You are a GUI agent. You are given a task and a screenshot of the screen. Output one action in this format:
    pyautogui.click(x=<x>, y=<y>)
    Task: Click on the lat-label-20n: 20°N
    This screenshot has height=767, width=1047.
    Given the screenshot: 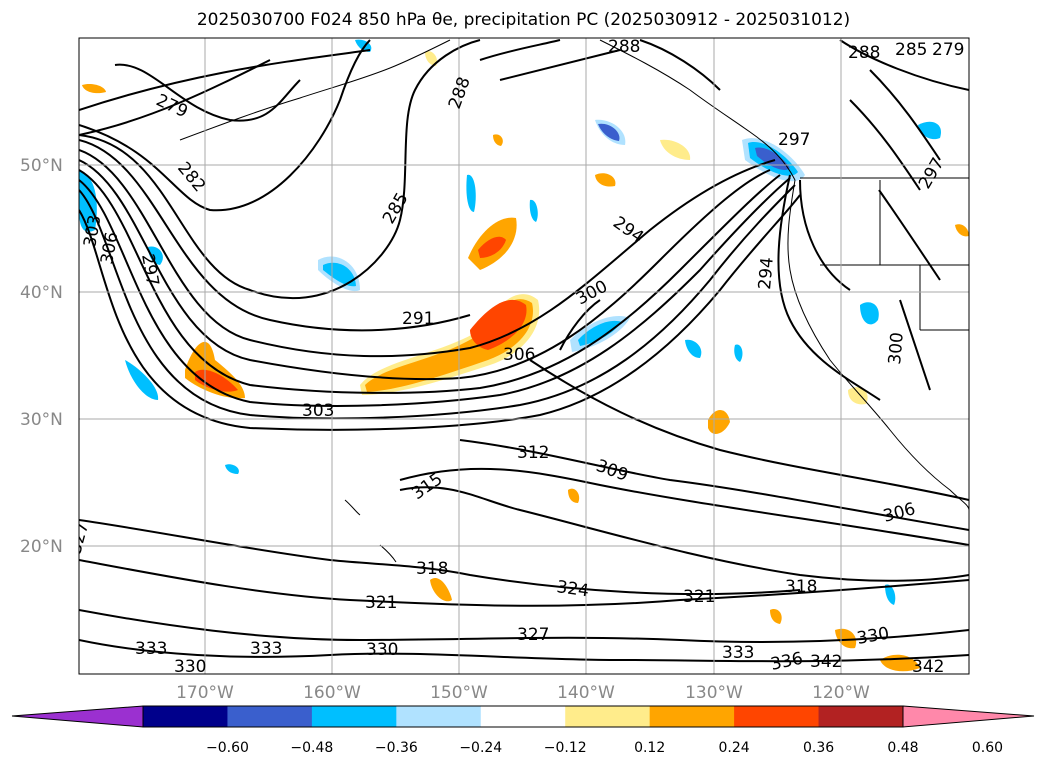 What is the action you would take?
    pyautogui.click(x=41, y=547)
    